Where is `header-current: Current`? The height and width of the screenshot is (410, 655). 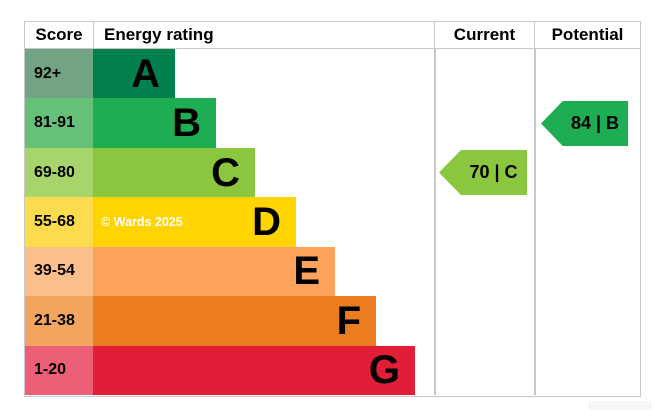
header-current: Current is located at coordinates (484, 35).